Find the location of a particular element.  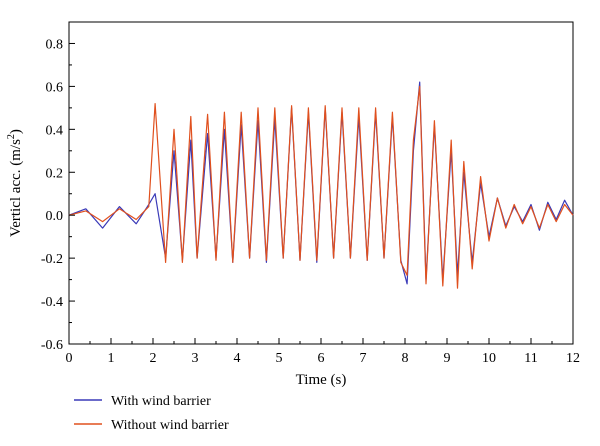

legend: With wind barrier Without wind barrier is located at coordinates (151, 413).